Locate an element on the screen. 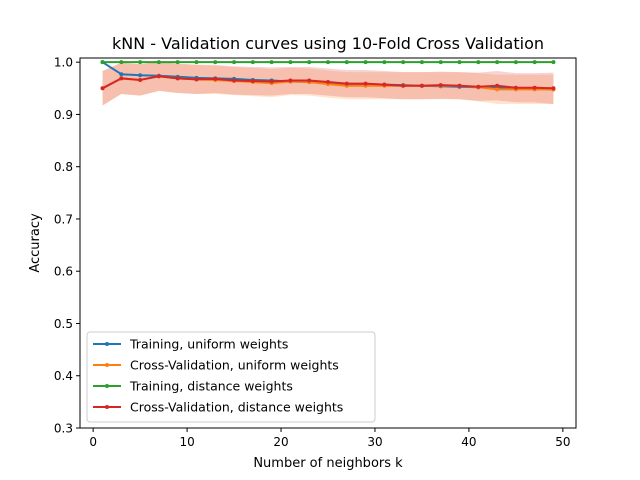 Image resolution: width=640 pixels, height=480 pixels. plot-area is located at coordinates (328, 83).